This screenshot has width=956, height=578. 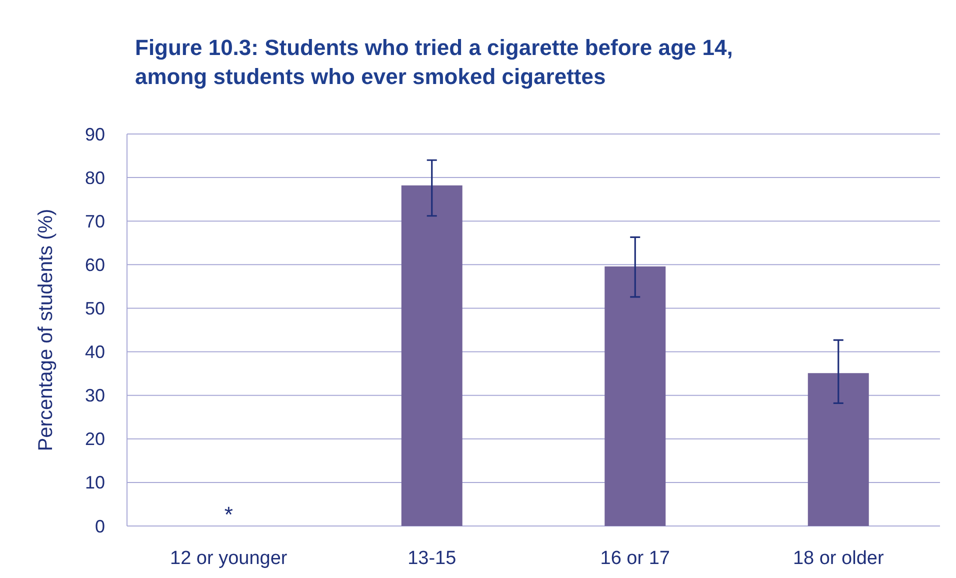 What do you see at coordinates (94, 178) in the screenshot?
I see `y-tick-label: 80` at bounding box center [94, 178].